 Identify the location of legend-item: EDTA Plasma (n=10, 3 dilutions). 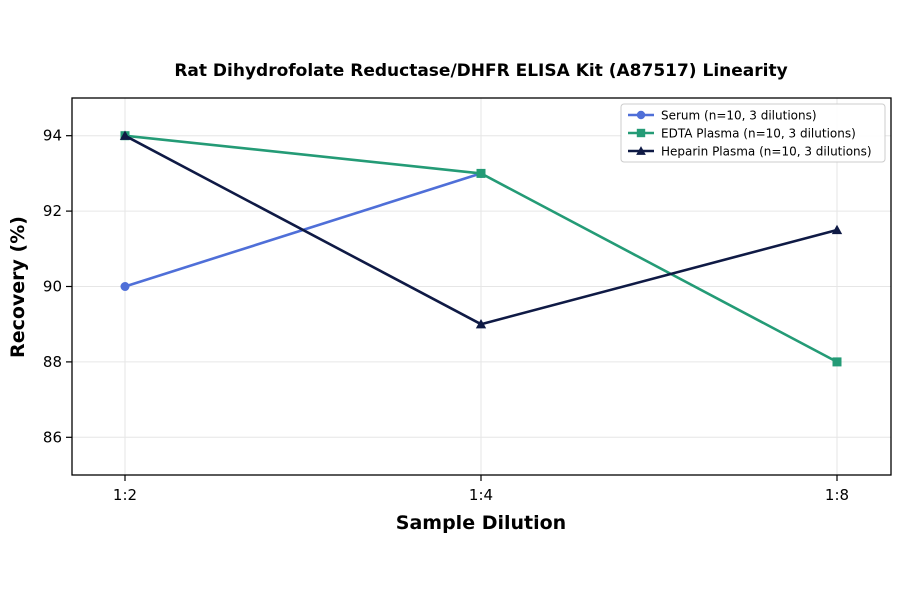
(742, 134).